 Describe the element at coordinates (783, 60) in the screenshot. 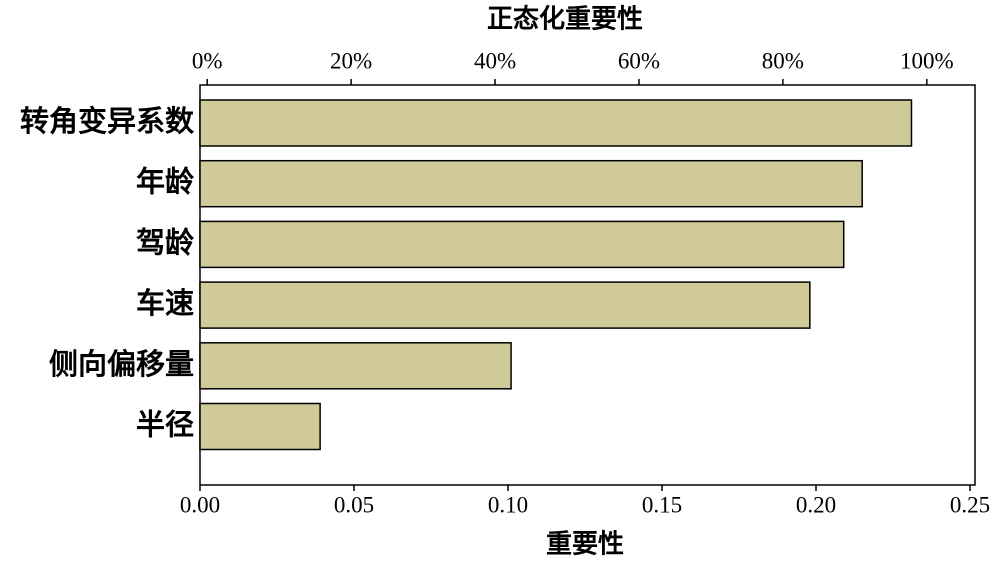

I see `x2-tick-label: 80%` at that location.